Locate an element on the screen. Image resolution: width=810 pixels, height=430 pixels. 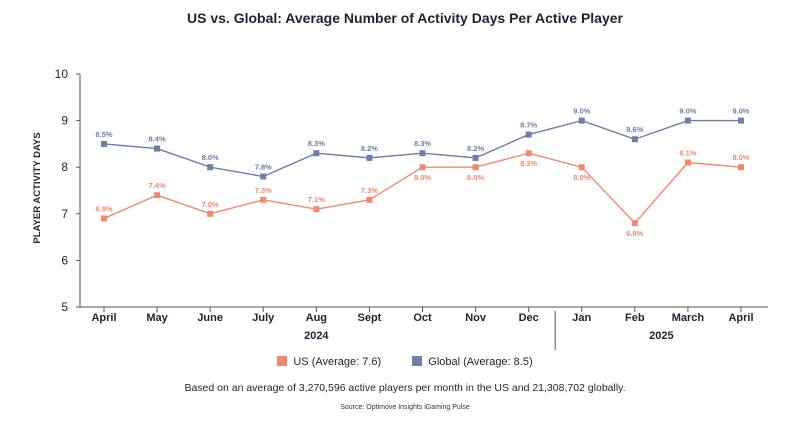
data-label-global: 8.0% is located at coordinates (210, 157).